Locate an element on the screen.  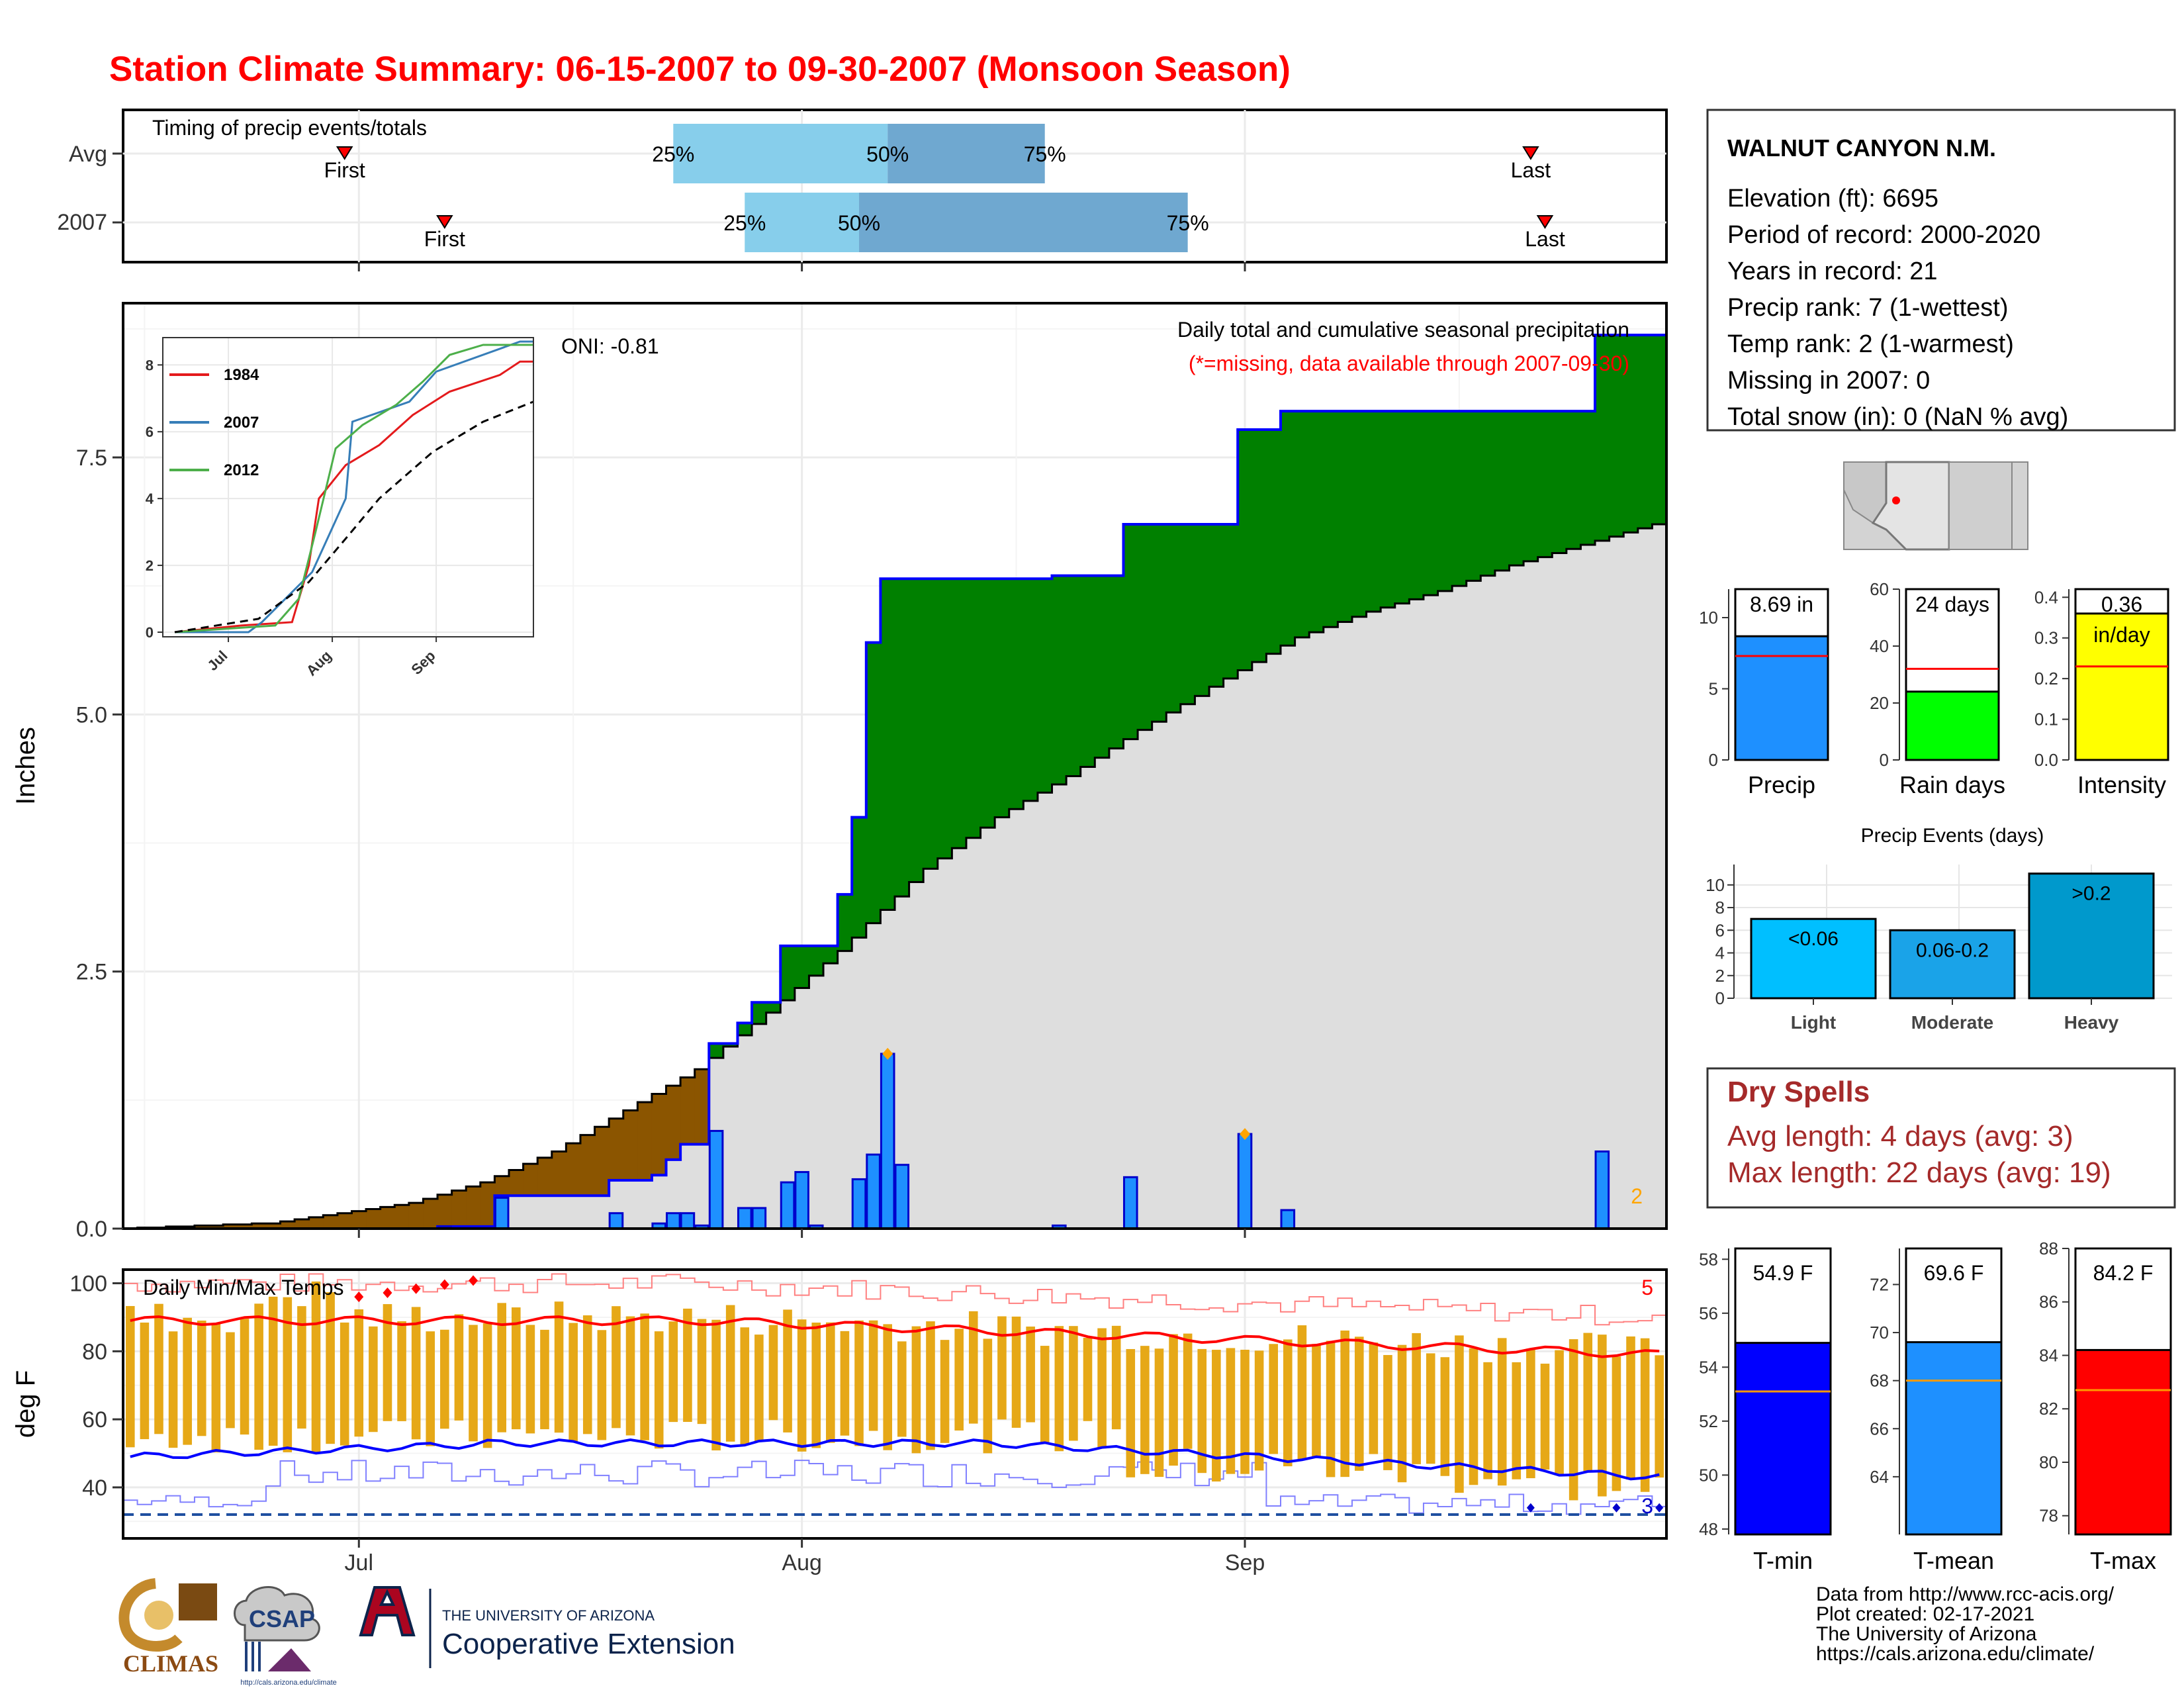
avg-min-temp-line is located at coordinates (895, 1459).